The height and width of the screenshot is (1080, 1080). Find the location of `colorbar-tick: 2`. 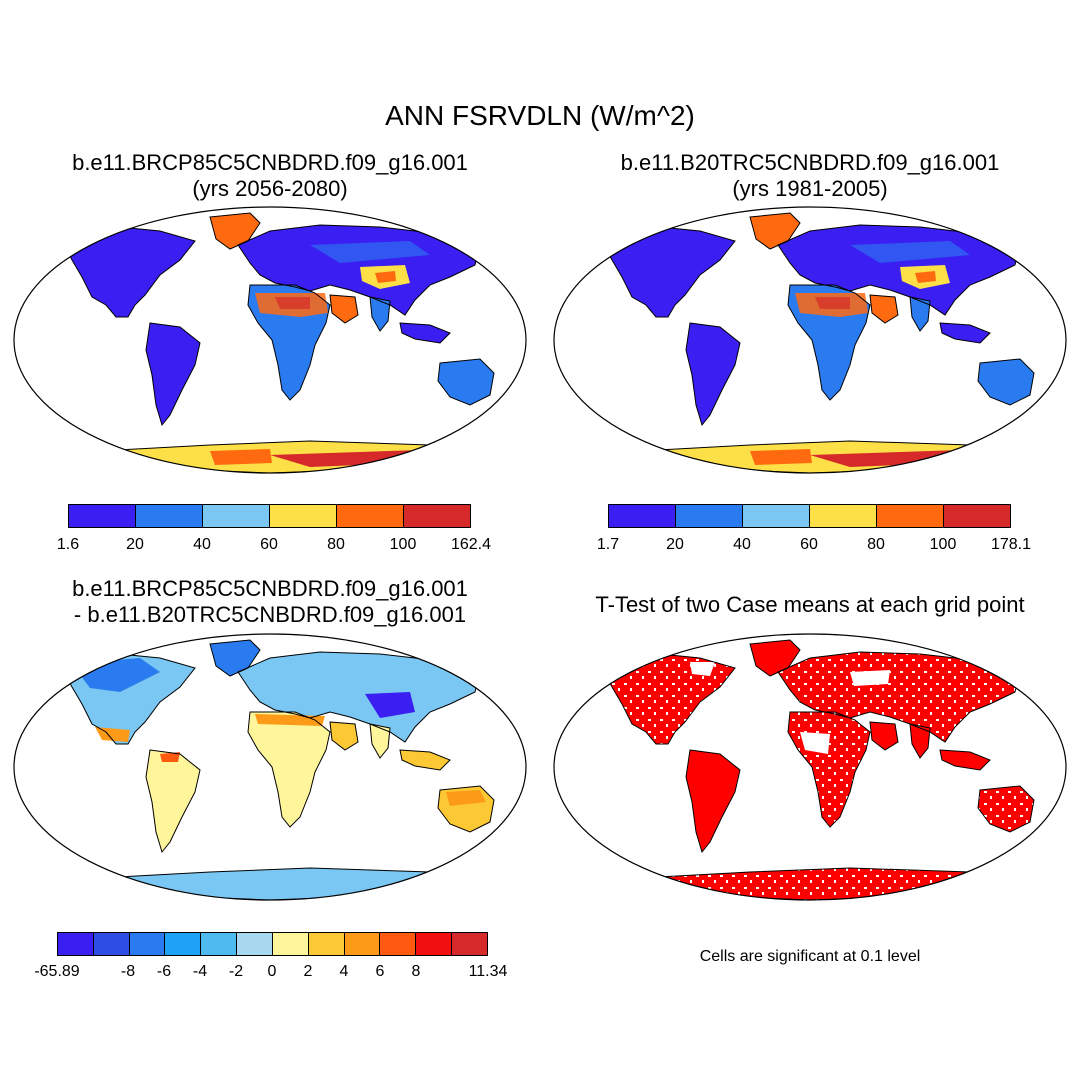

colorbar-tick: 2 is located at coordinates (308, 971).